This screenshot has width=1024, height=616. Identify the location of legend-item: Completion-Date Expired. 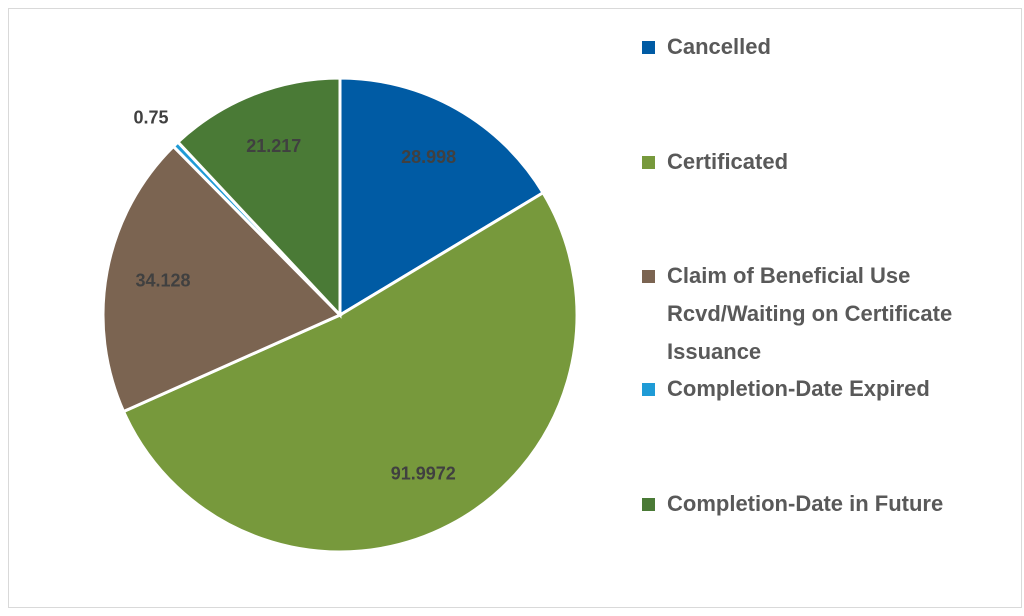
(827, 389).